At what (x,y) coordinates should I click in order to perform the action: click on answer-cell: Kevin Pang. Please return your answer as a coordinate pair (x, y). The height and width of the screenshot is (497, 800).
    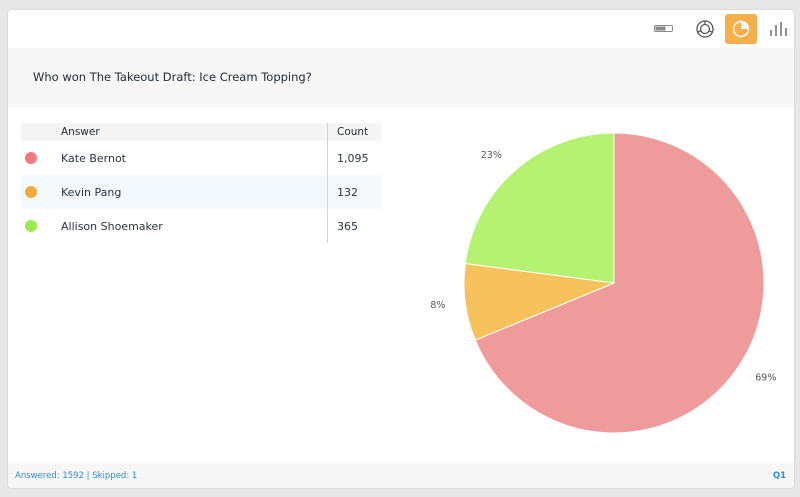
    Looking at the image, I should click on (194, 192).